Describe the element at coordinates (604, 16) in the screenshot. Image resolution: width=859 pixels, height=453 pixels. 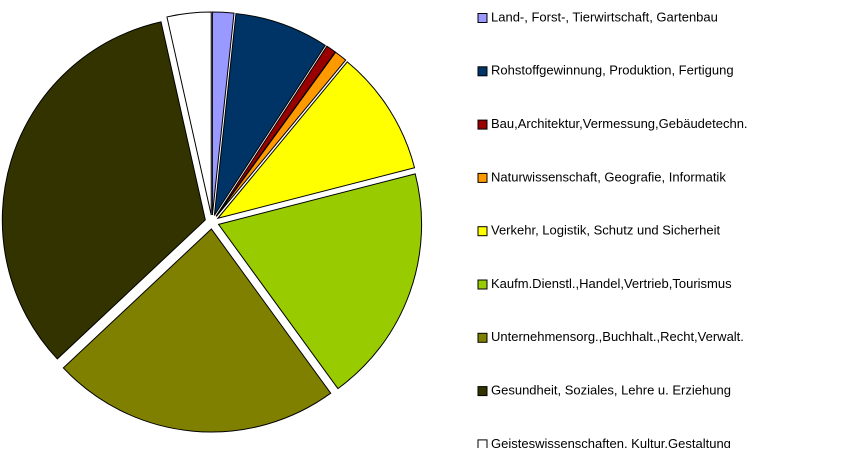
I see `legend-label: Land-, Forst-, Tierwirtschaft, Gartenbau` at that location.